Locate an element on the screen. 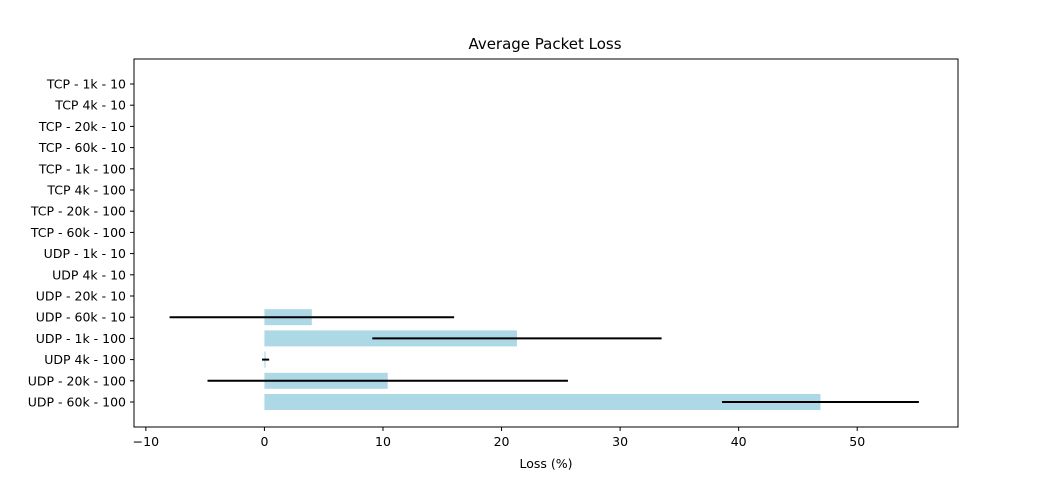 This screenshot has width=1064, height=480. y-tick-label: TCP - 1k - 10 is located at coordinates (86, 84).